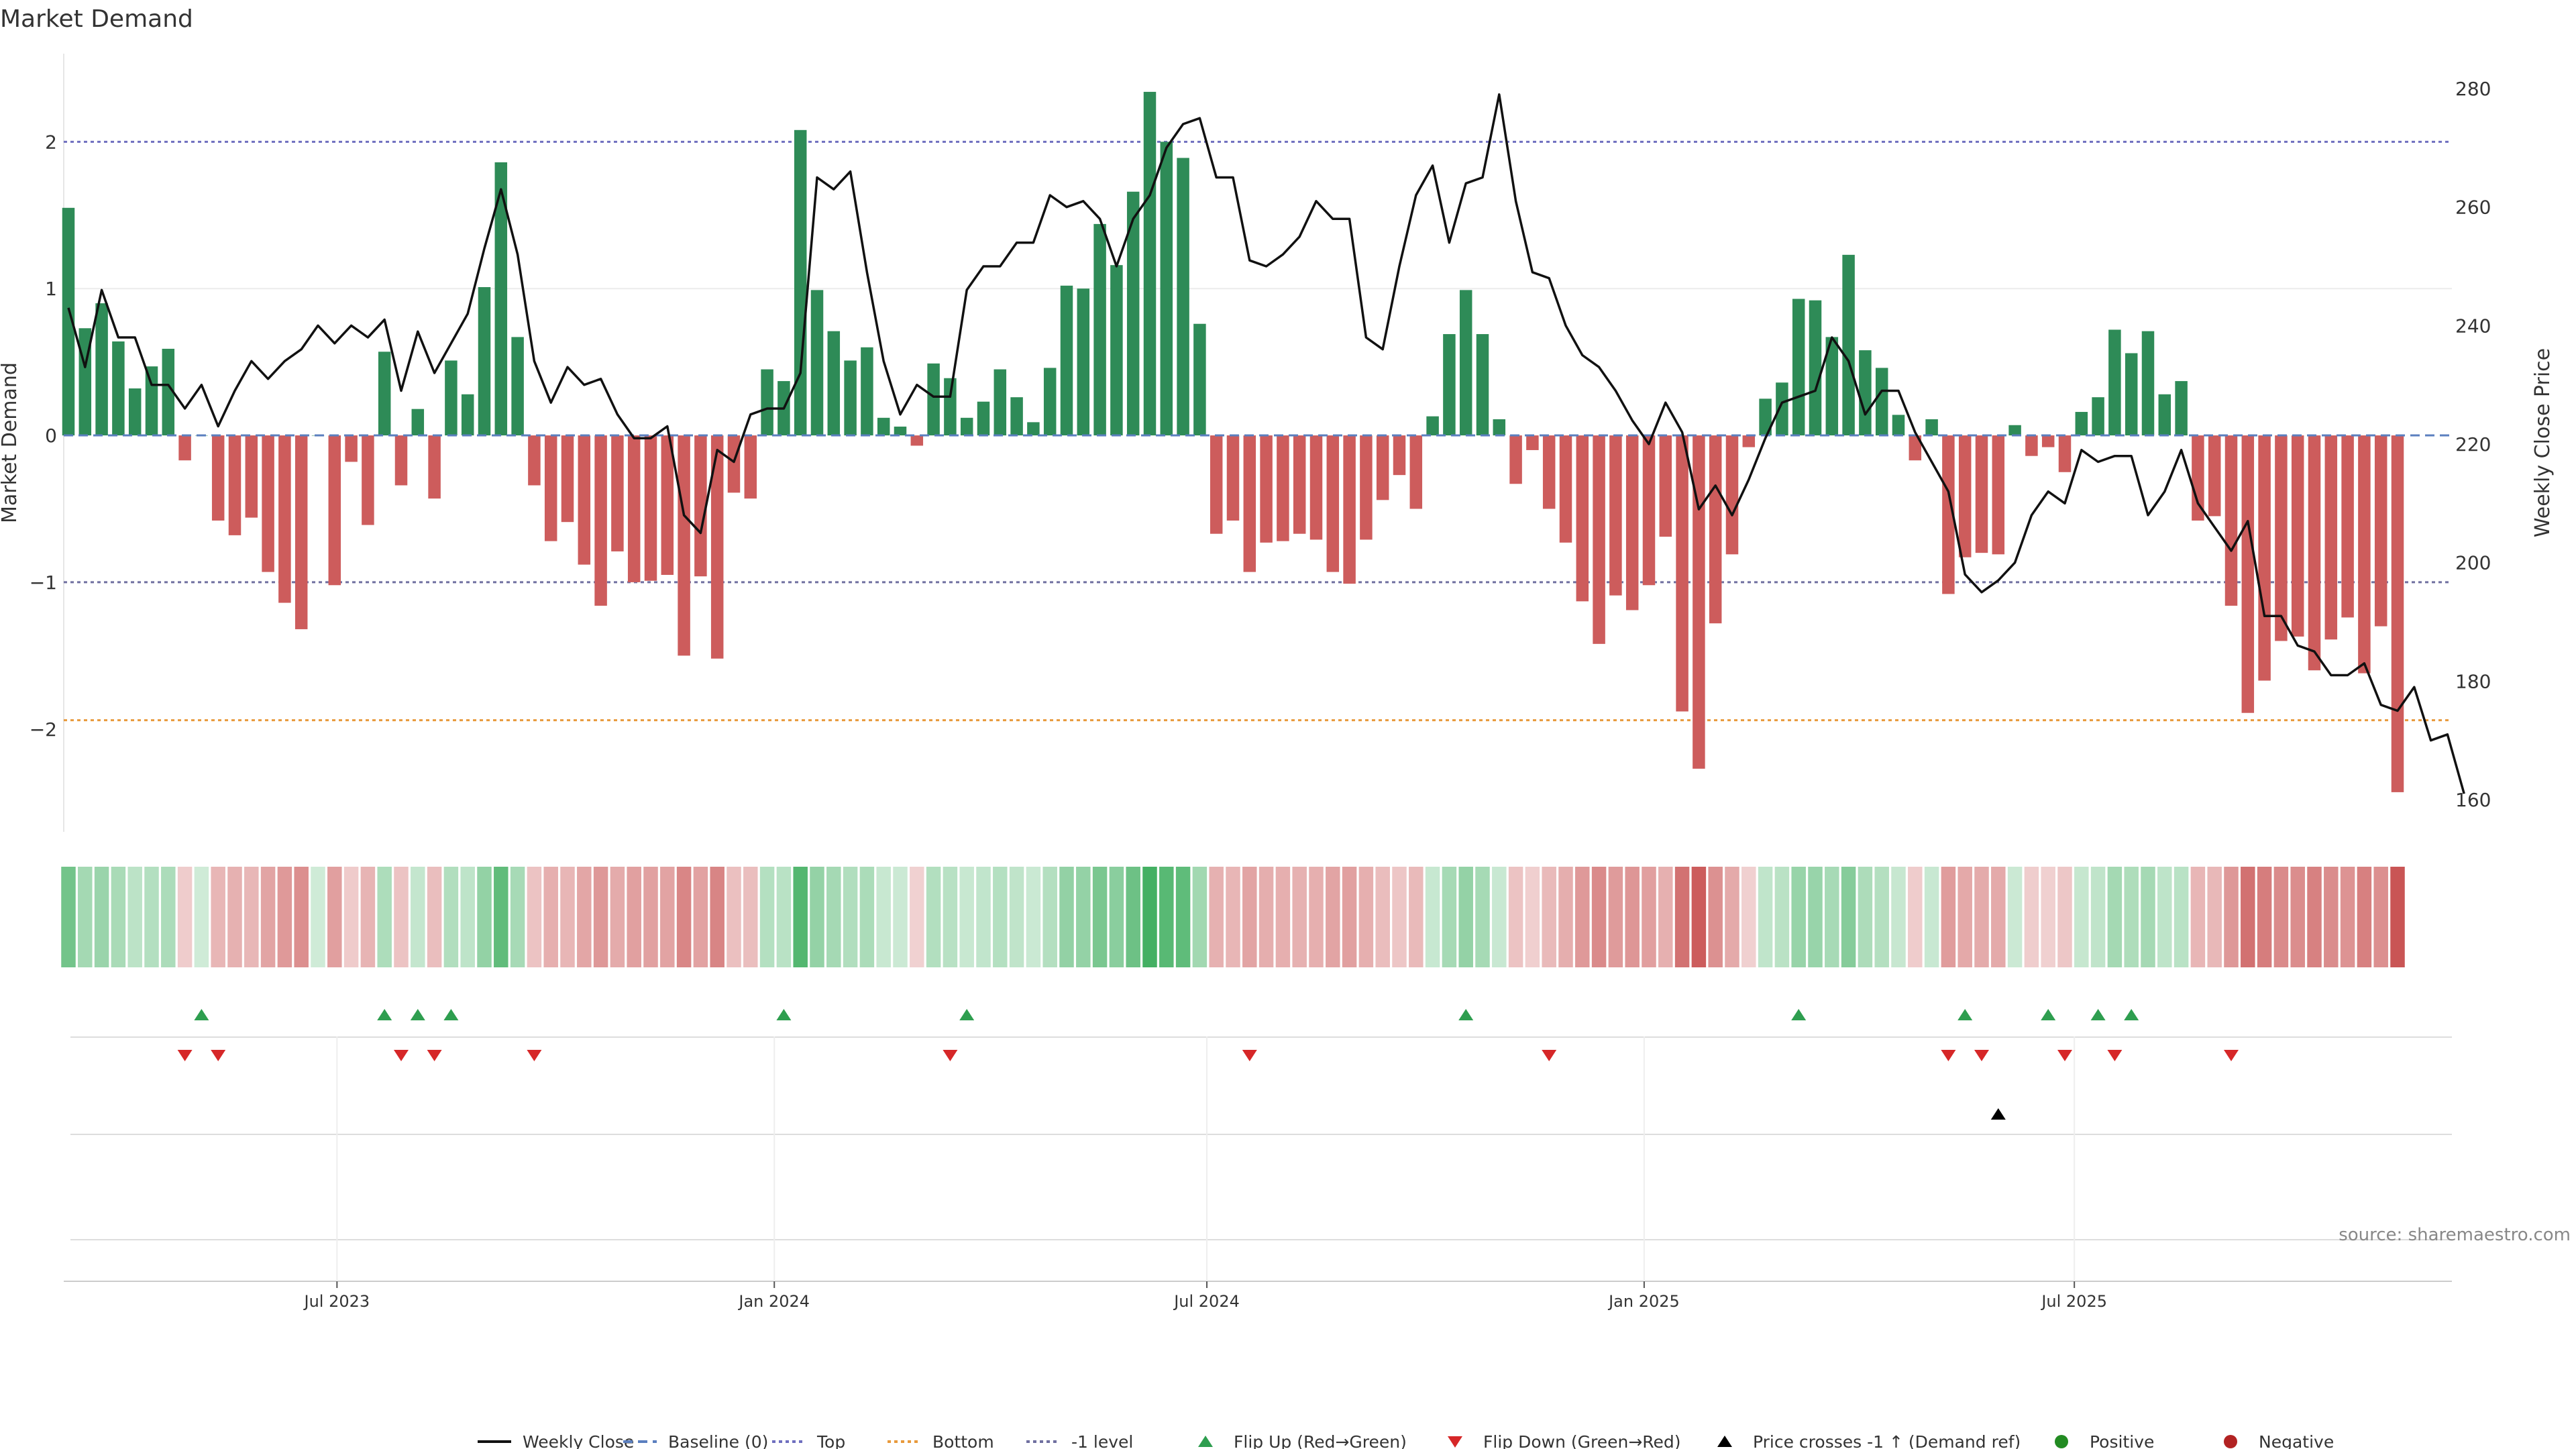 This screenshot has width=2576, height=1449. What do you see at coordinates (1206, 1301) in the screenshot?
I see `date-tick-label: Jul 2024` at bounding box center [1206, 1301].